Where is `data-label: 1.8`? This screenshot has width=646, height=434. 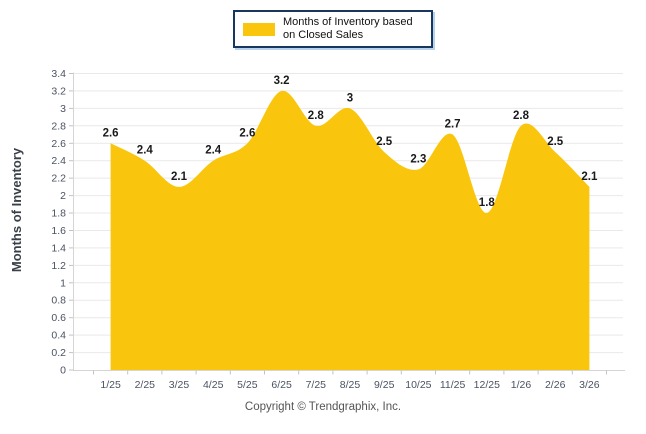 data-label: 1.8 is located at coordinates (487, 203).